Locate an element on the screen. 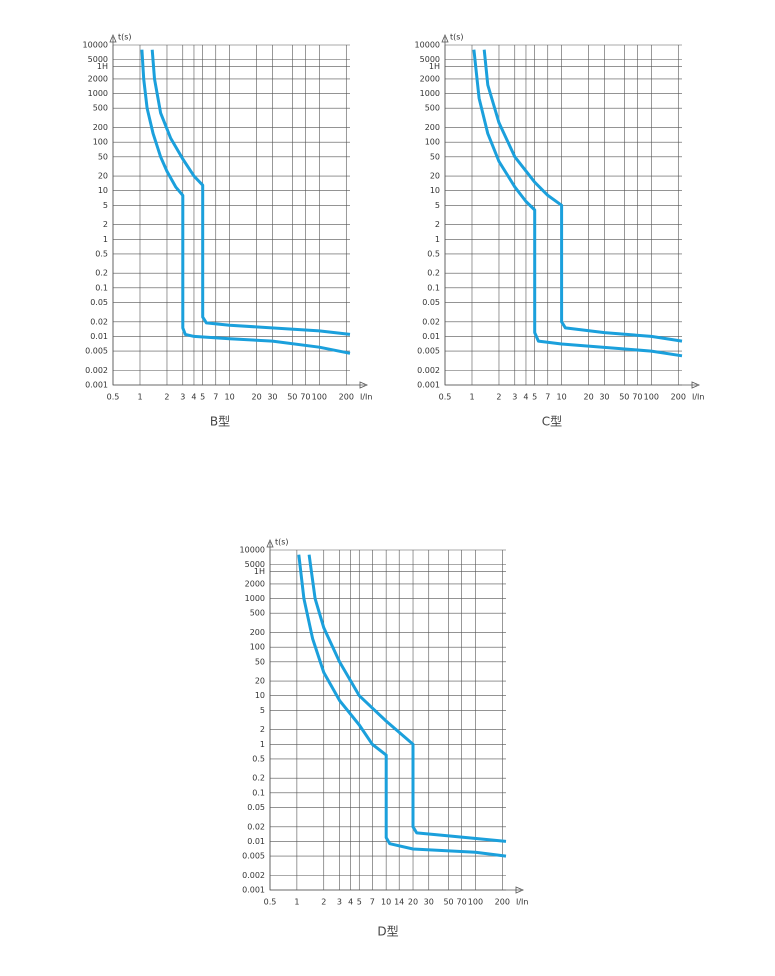 The height and width of the screenshot is (976, 775). x-tick-label: 2 is located at coordinates (323, 902).